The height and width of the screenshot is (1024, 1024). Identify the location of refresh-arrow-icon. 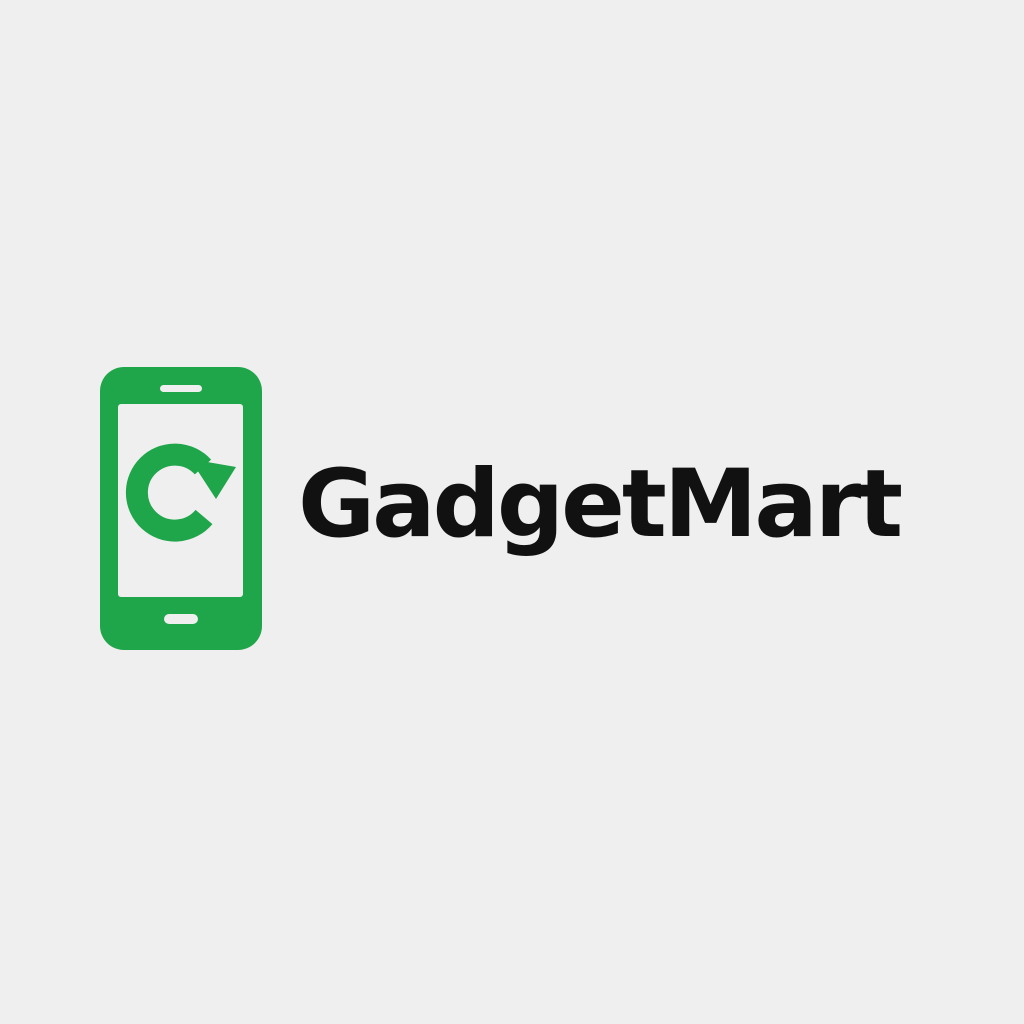
(180, 492).